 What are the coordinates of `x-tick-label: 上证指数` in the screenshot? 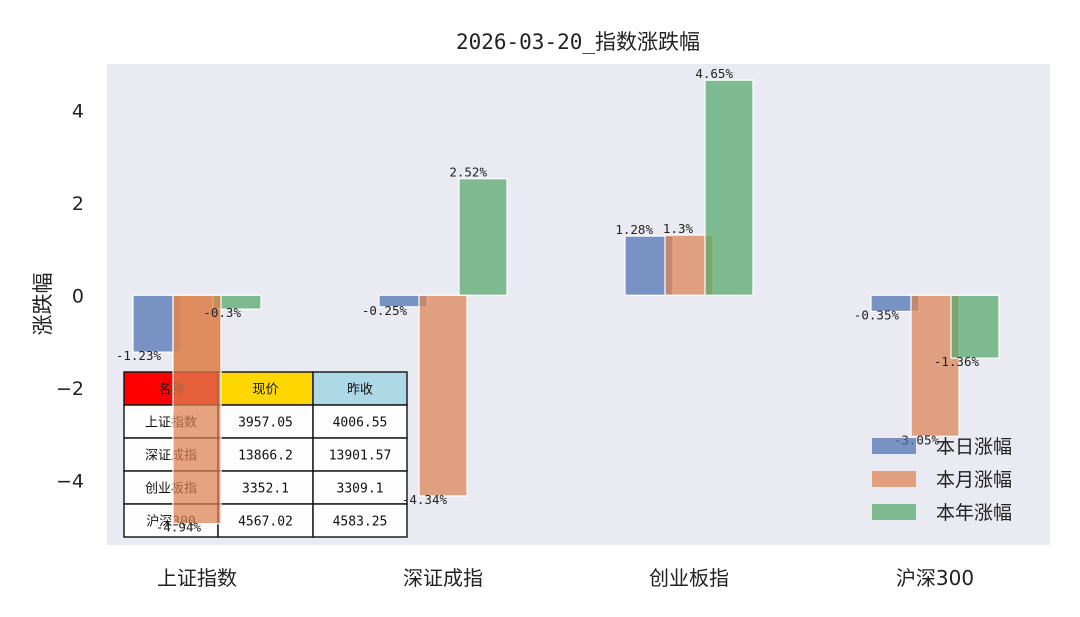 It's located at (197, 578).